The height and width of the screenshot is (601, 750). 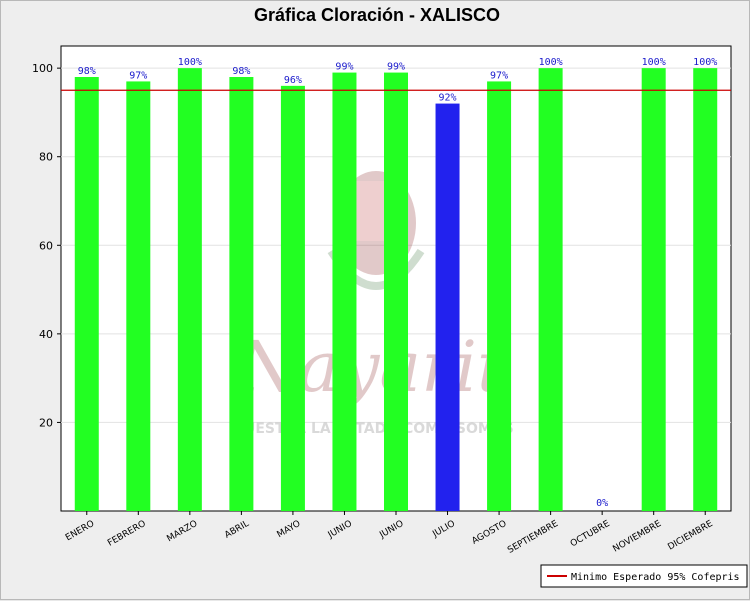 I want to click on x-tick-label: JULIO, so click(x=443, y=529).